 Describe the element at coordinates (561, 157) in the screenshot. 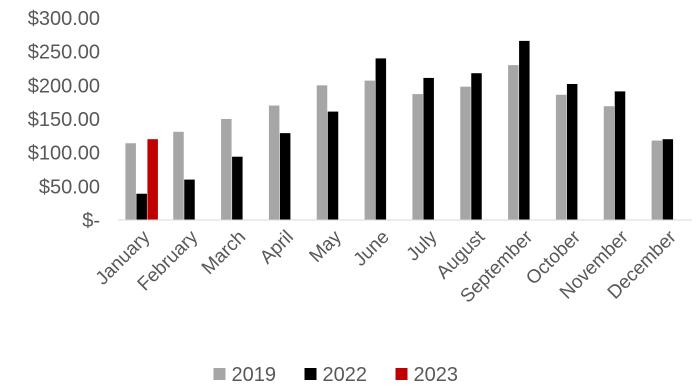

I see `bar-2019-october` at that location.